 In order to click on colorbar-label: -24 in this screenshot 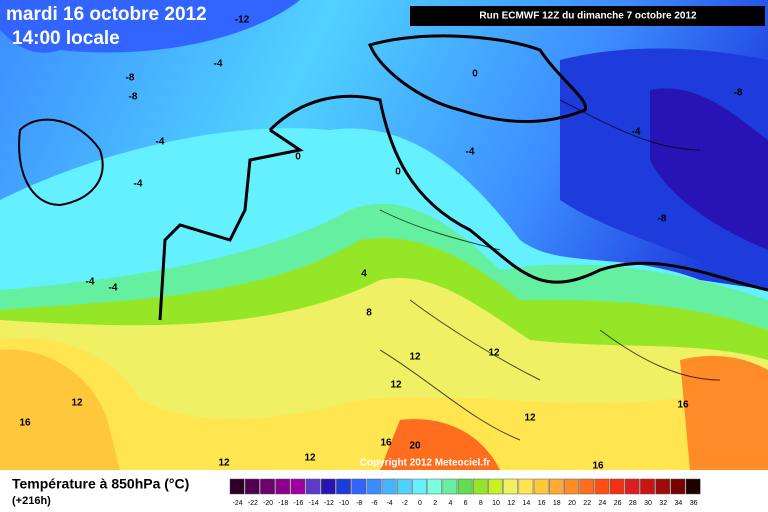, I will do `click(238, 503)`.